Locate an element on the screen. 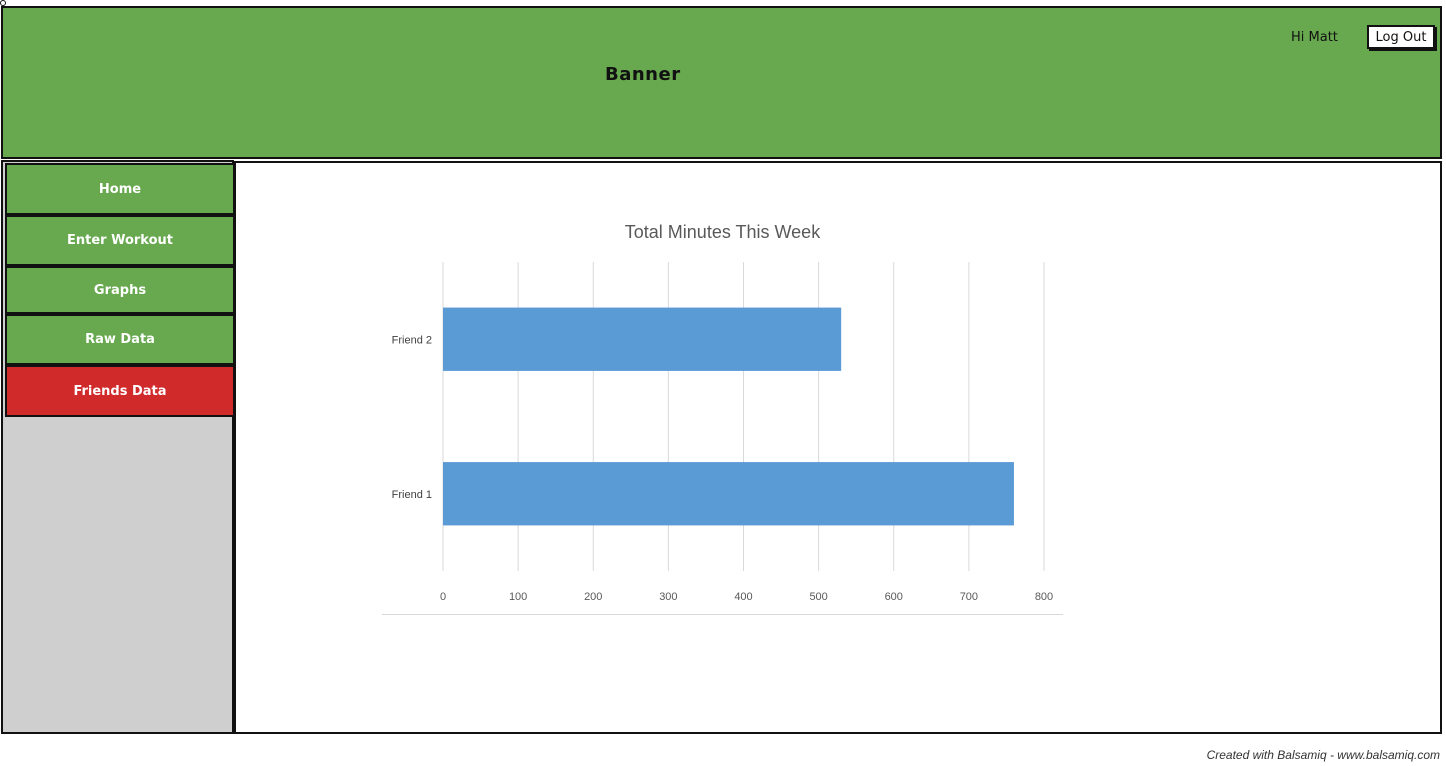 This screenshot has width=1446, height=766. footer-credit: Created with Balsamiq - www.balsamiq.com is located at coordinates (1323, 755).